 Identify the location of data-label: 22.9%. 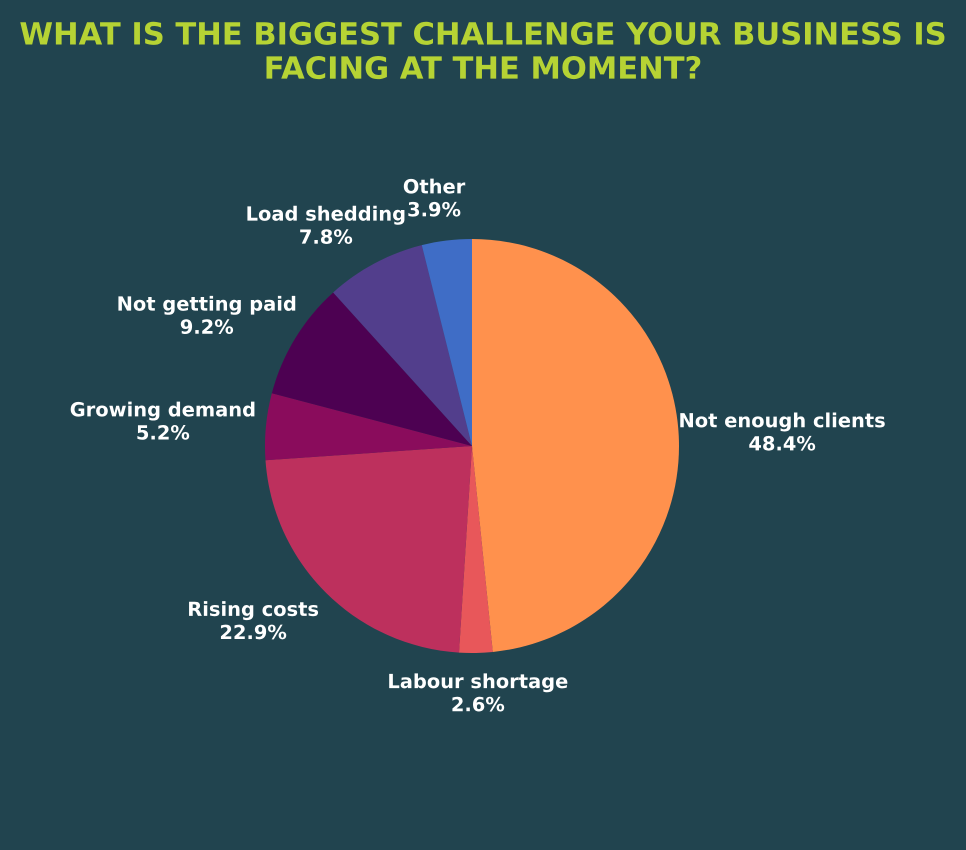
(253, 632).